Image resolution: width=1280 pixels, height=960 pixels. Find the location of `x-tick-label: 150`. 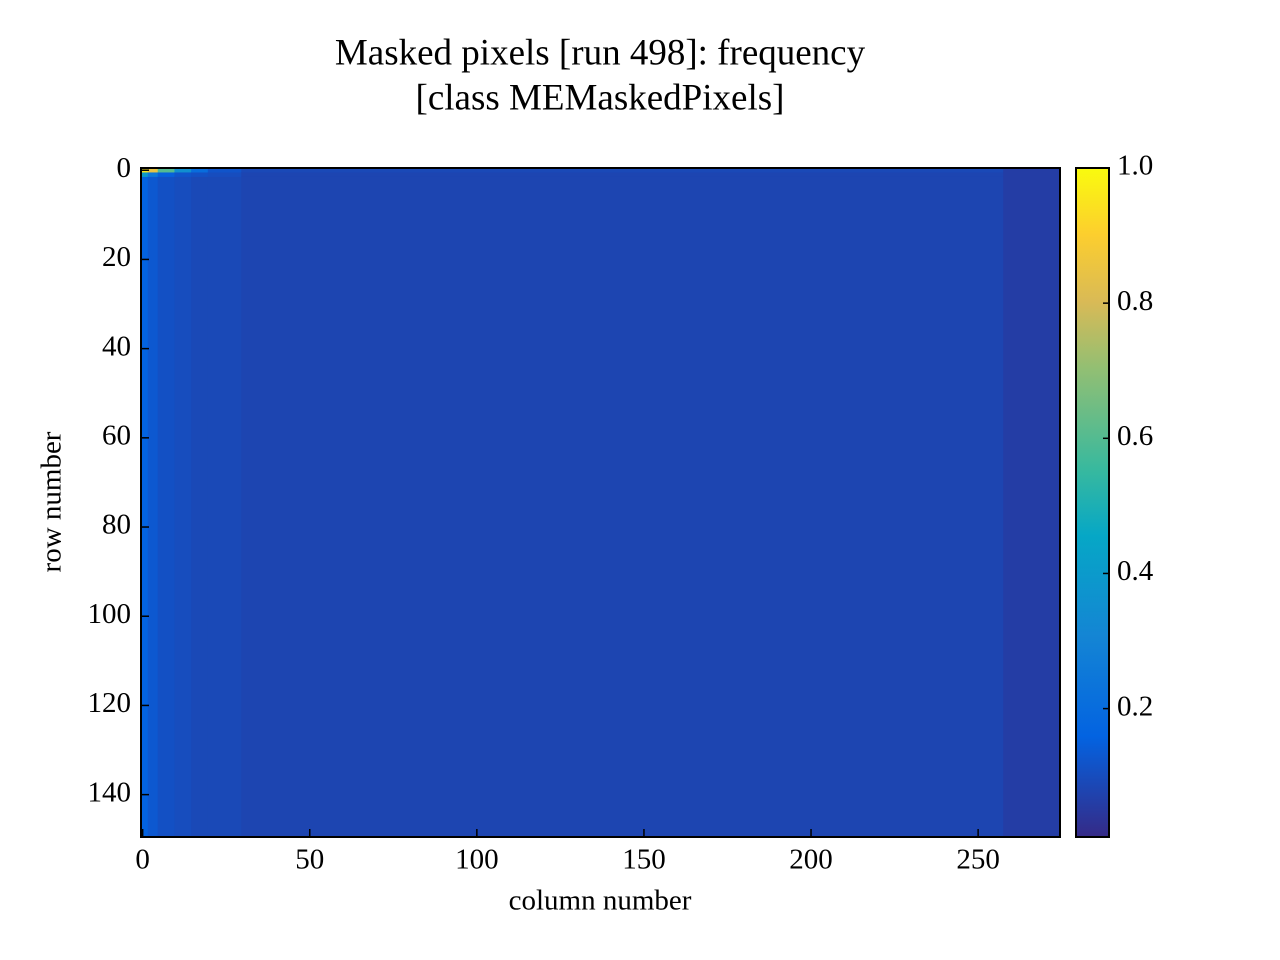

x-tick-label: 150 is located at coordinates (644, 860).